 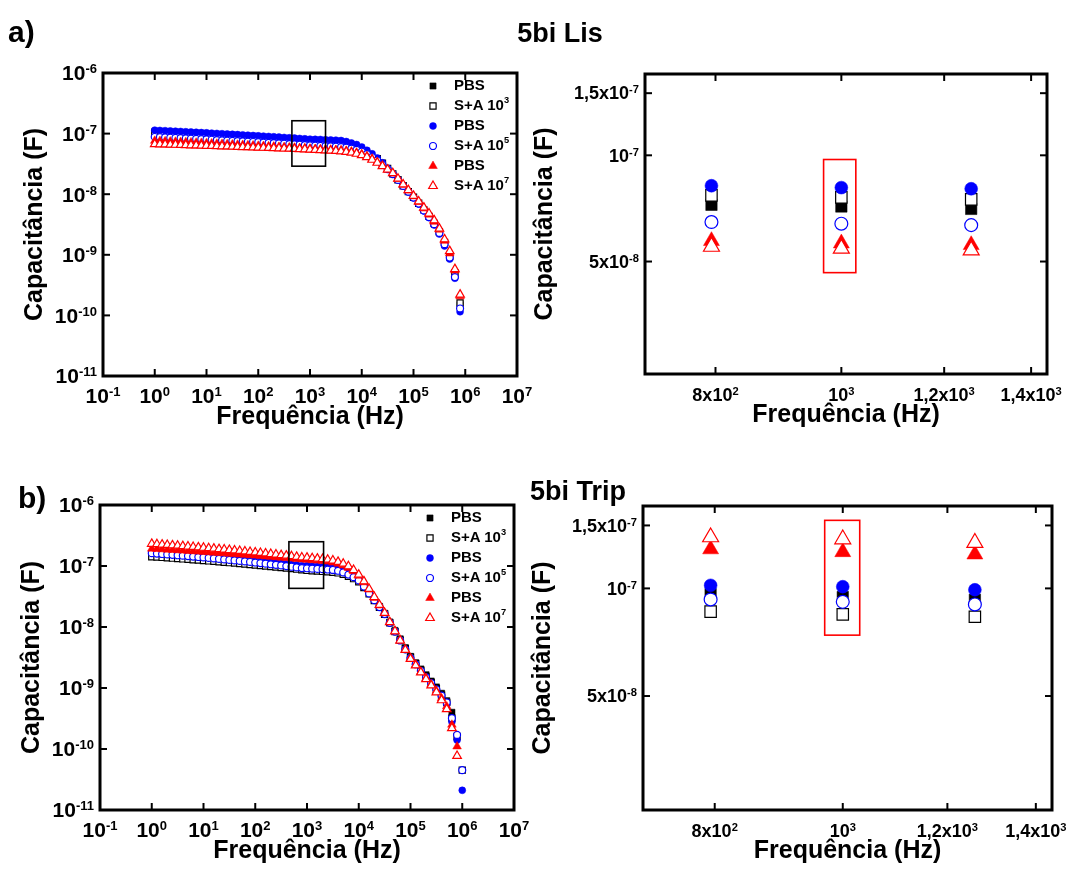 I want to click on text: b), so click(x=32, y=497).